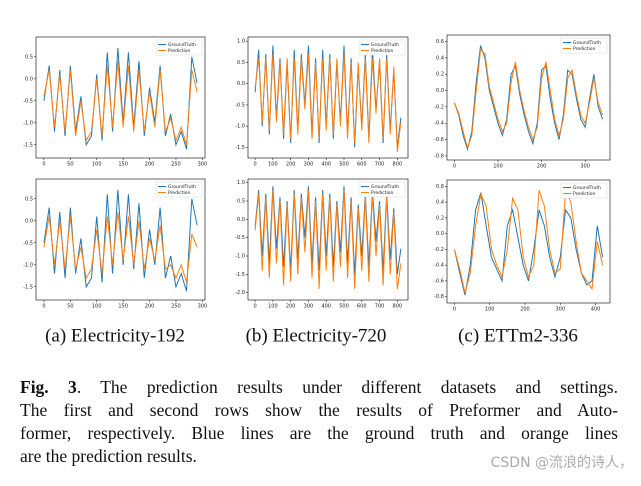 The image size is (641, 486). What do you see at coordinates (439, 140) in the screenshot?
I see `y-tick-label: -0.6` at bounding box center [439, 140].